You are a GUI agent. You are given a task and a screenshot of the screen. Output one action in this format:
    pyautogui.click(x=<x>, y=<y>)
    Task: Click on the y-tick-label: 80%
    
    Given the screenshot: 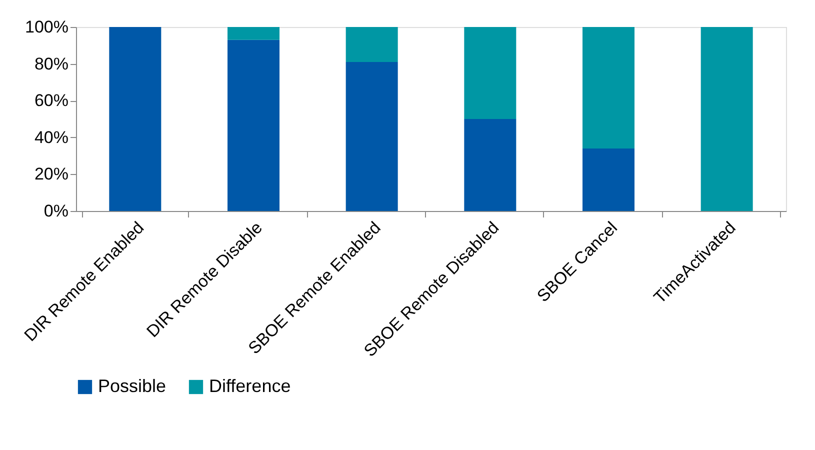 What is the action you would take?
    pyautogui.click(x=51, y=64)
    